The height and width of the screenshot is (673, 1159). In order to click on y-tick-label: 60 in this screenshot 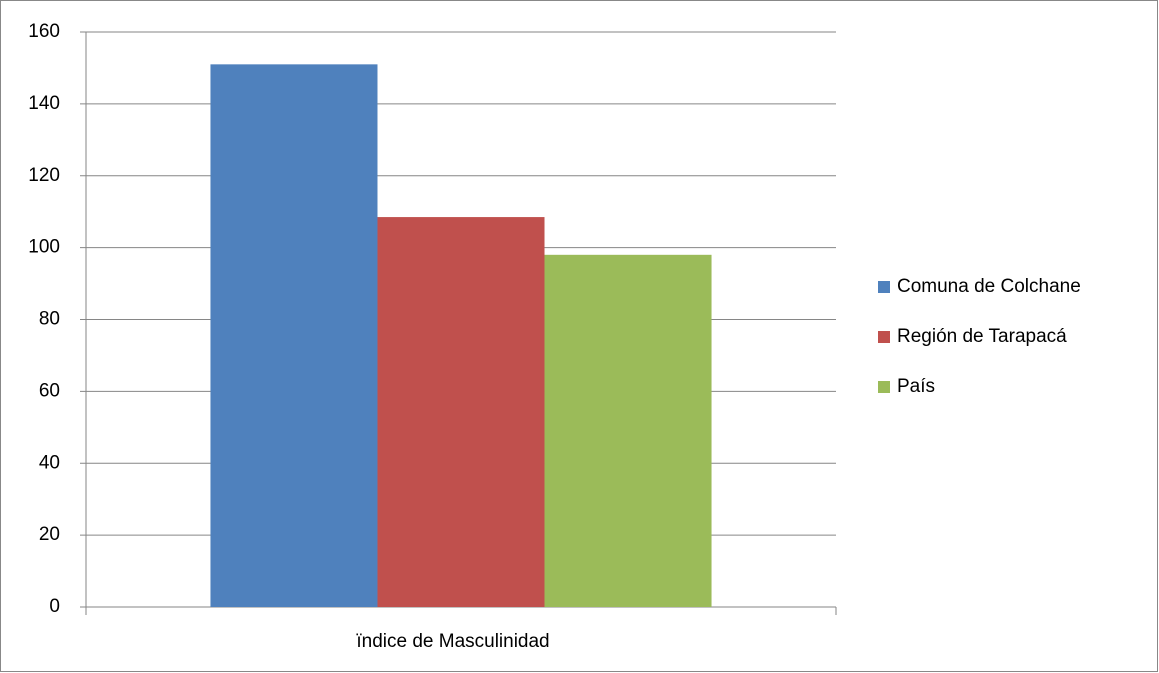, I will do `click(49, 390)`.